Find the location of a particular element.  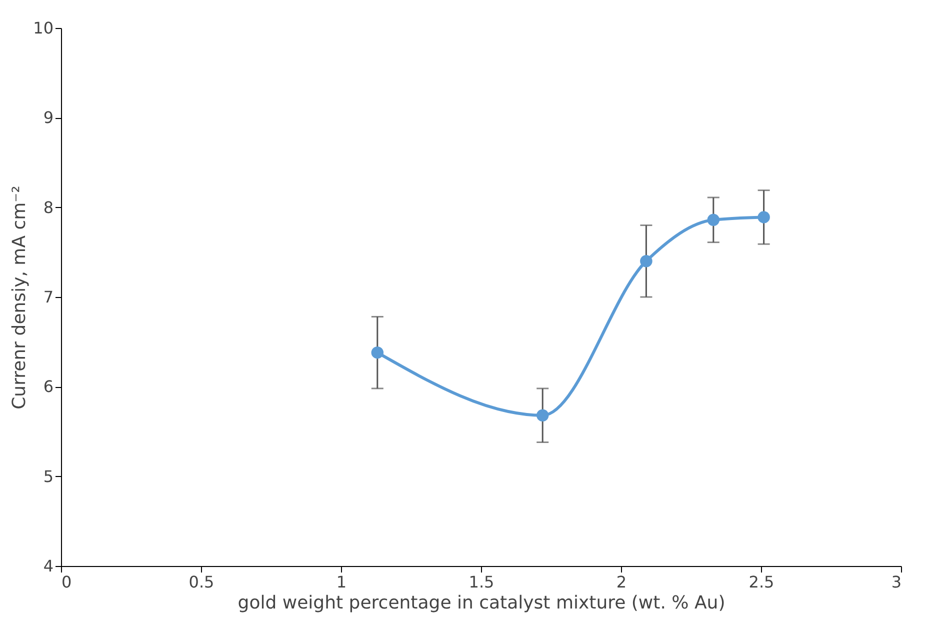

y-tick-label: 8 is located at coordinates (48, 207).